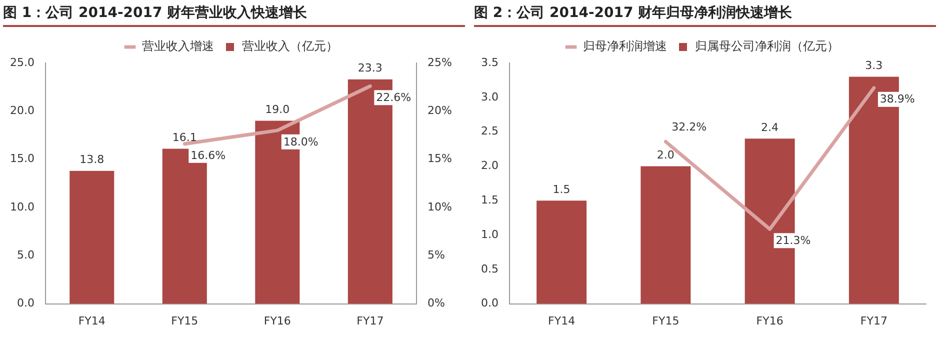 The image size is (939, 342). What do you see at coordinates (489, 199) in the screenshot?
I see `y-tick-label: 1.5` at bounding box center [489, 199].